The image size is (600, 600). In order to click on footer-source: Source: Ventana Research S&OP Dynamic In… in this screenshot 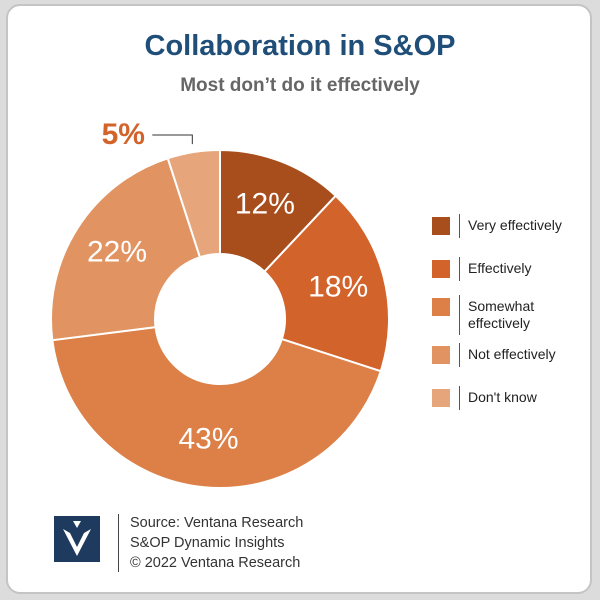, I will do `click(216, 543)`.